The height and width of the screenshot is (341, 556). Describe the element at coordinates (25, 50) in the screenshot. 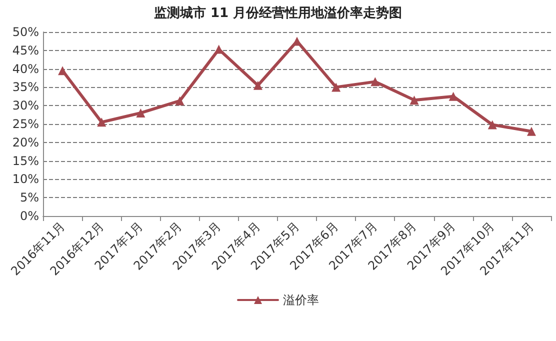

I see `y-tick-label: 45%` at that location.